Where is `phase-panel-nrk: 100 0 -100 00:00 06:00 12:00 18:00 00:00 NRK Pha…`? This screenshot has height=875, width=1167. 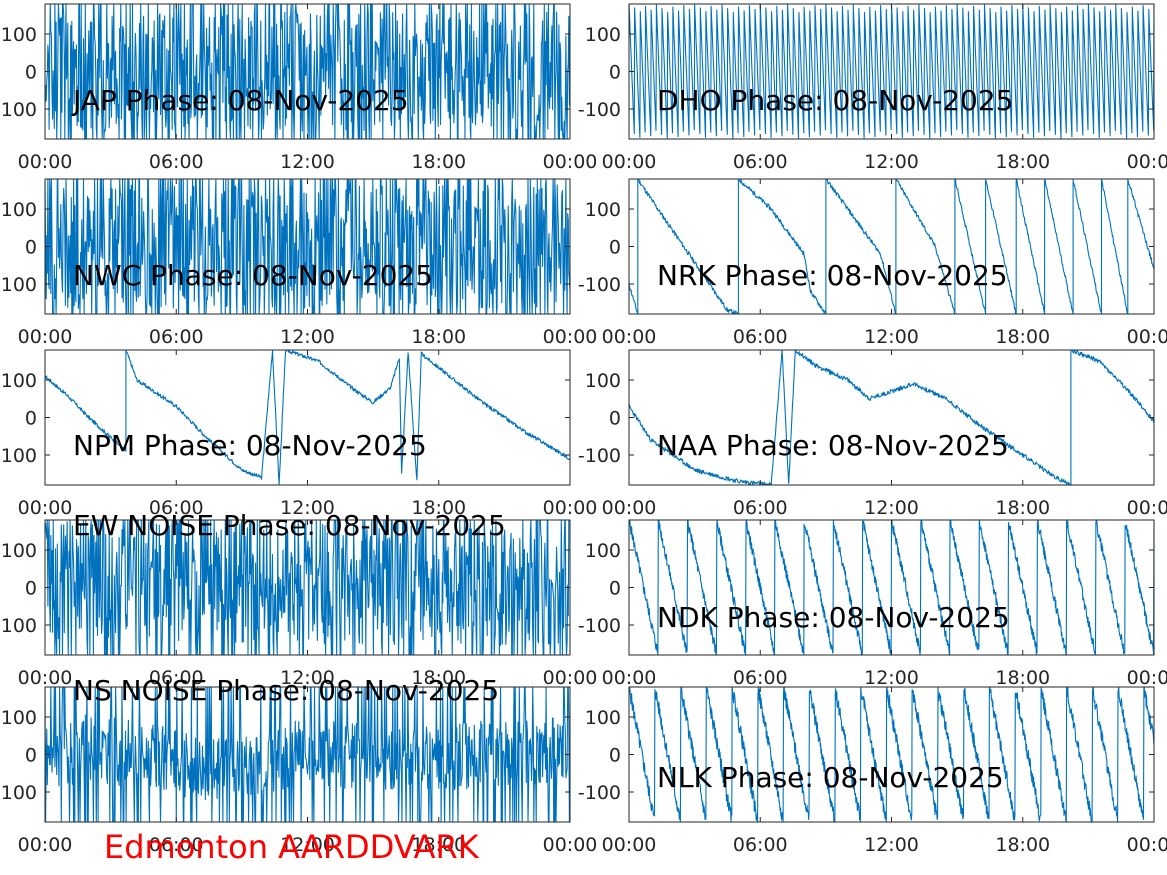
phase-panel-nrk: 100 0 -100 00:00 06:00 12:00 18:00 00:00 NRK Pha… is located at coordinates (872, 263).